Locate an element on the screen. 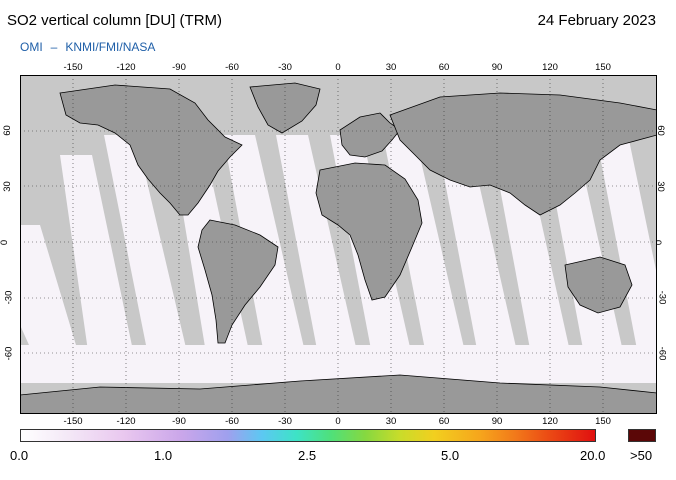 The width and height of the screenshot is (676, 480). antarctica is located at coordinates (338, 394).